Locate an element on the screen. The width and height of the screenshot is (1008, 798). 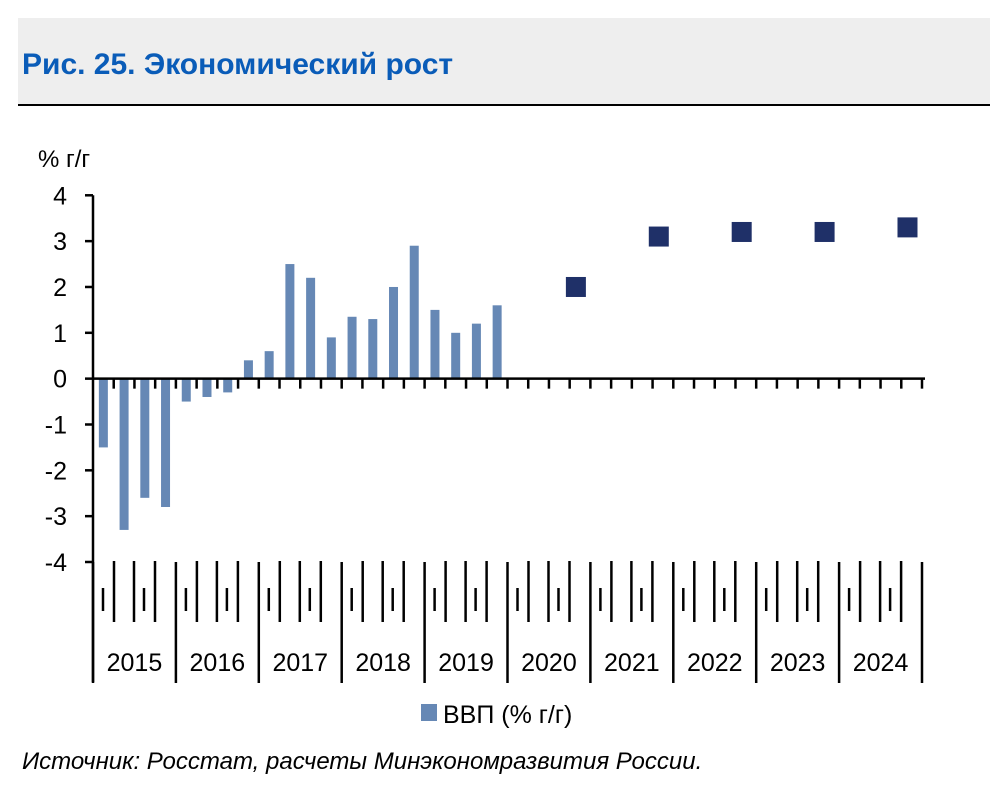
legend-label: ВВП (% г/г) is located at coordinates (507, 715).